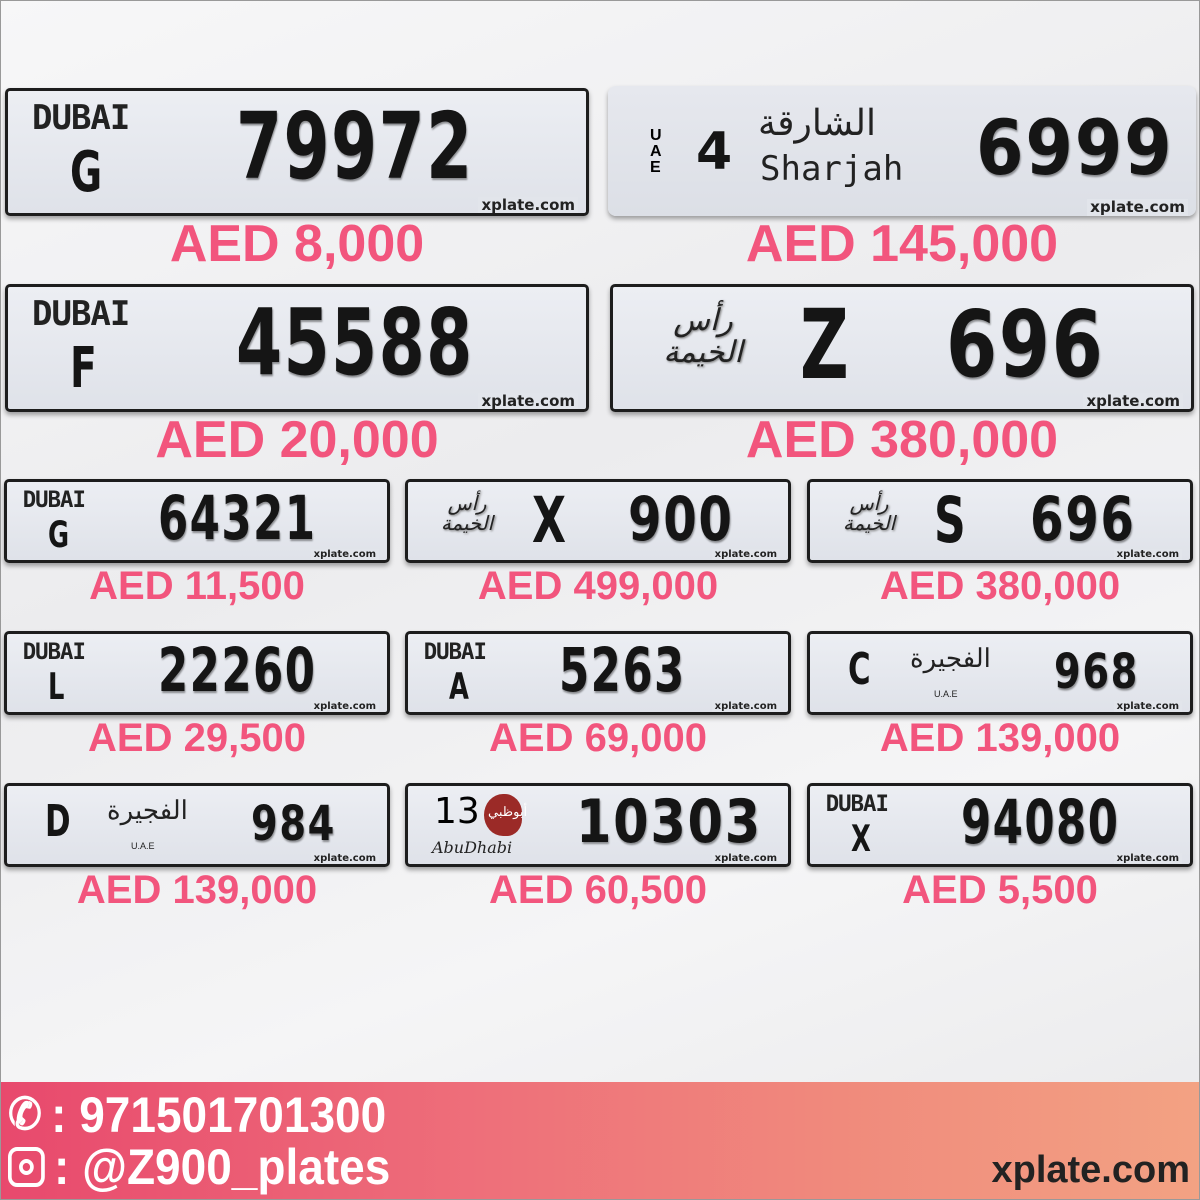  What do you see at coordinates (297, 440) in the screenshot?
I see `plate-price: AED 20,000` at bounding box center [297, 440].